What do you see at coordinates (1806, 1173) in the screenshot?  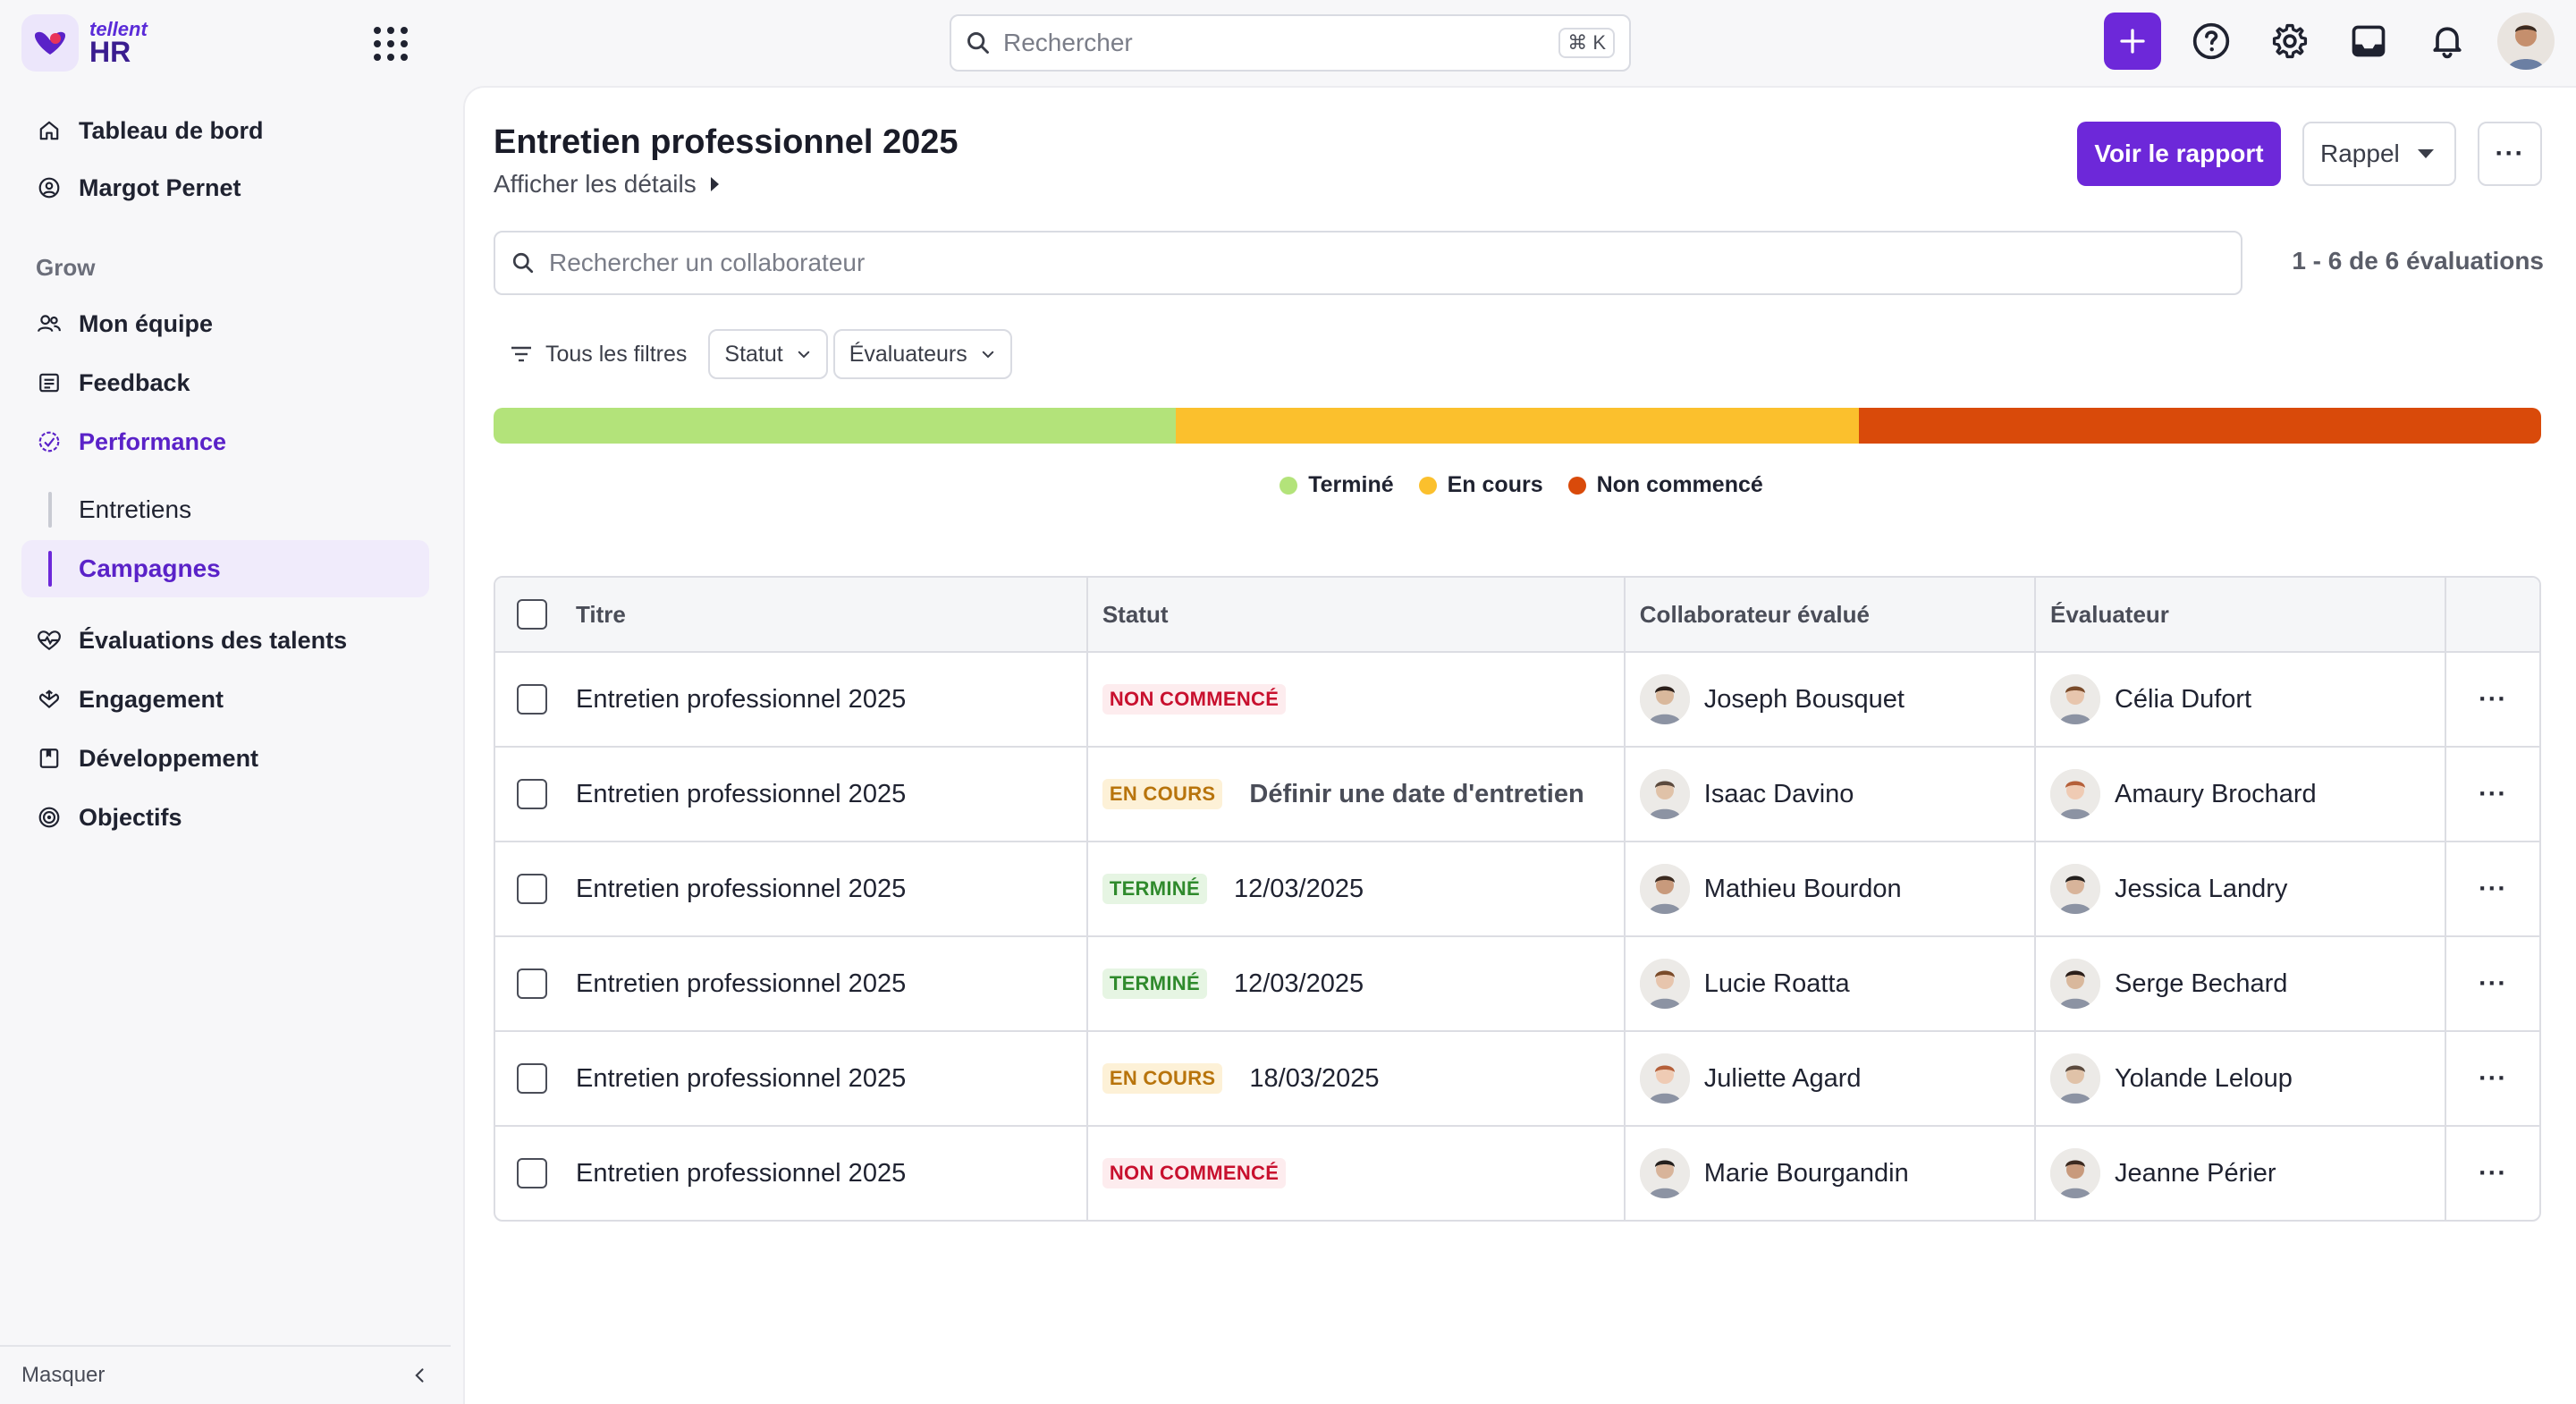 I see `collaborator-name: Marie Bourgandin` at bounding box center [1806, 1173].